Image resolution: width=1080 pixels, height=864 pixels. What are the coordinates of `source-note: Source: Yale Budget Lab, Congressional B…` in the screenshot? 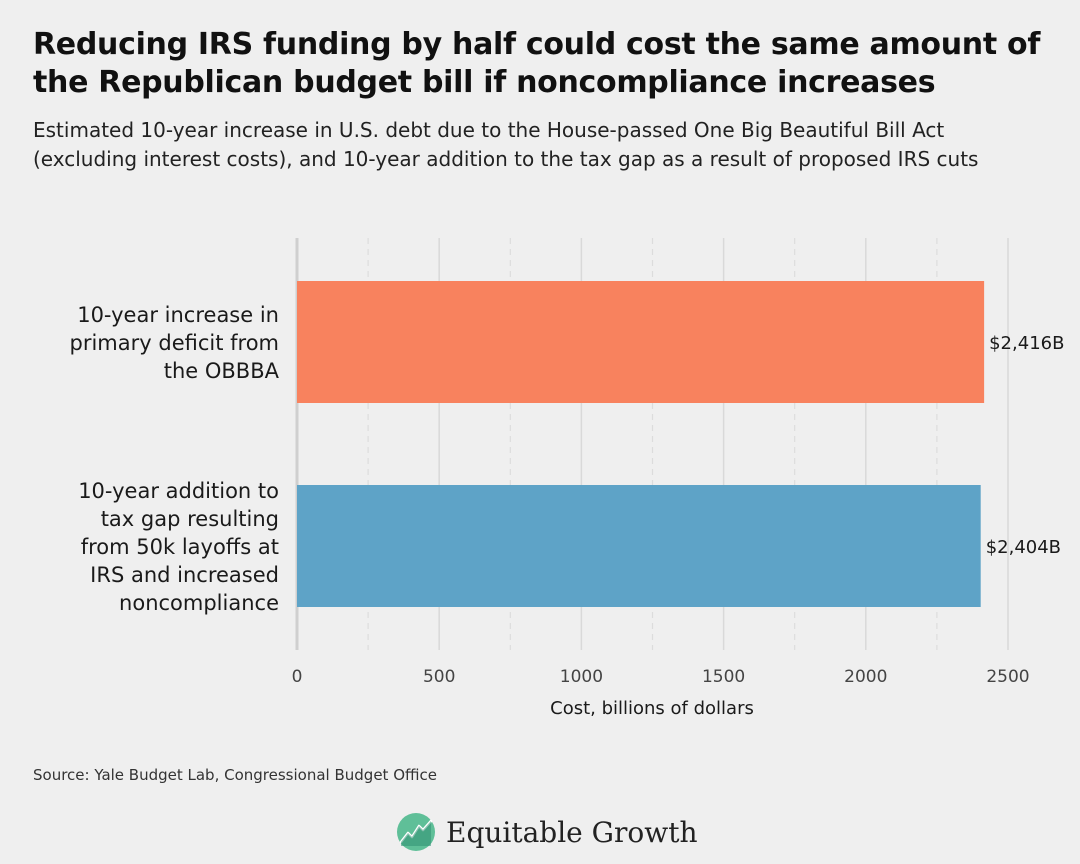 It's located at (235, 775).